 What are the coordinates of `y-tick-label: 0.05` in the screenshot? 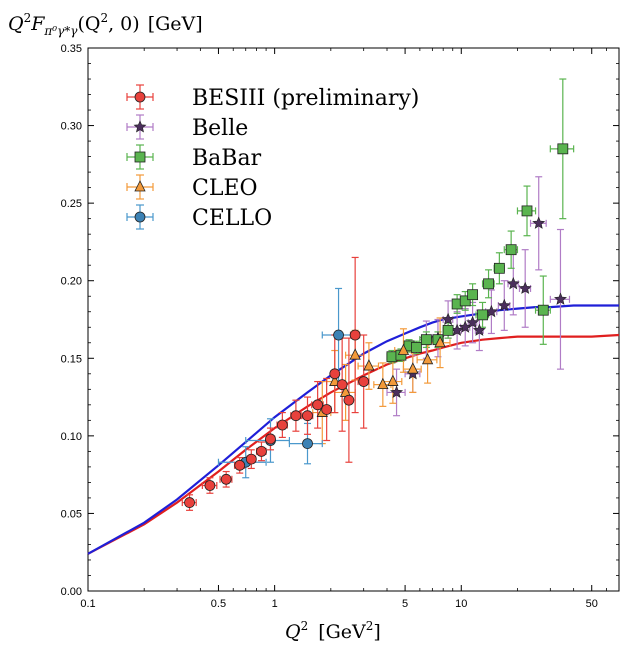 It's located at (71, 514).